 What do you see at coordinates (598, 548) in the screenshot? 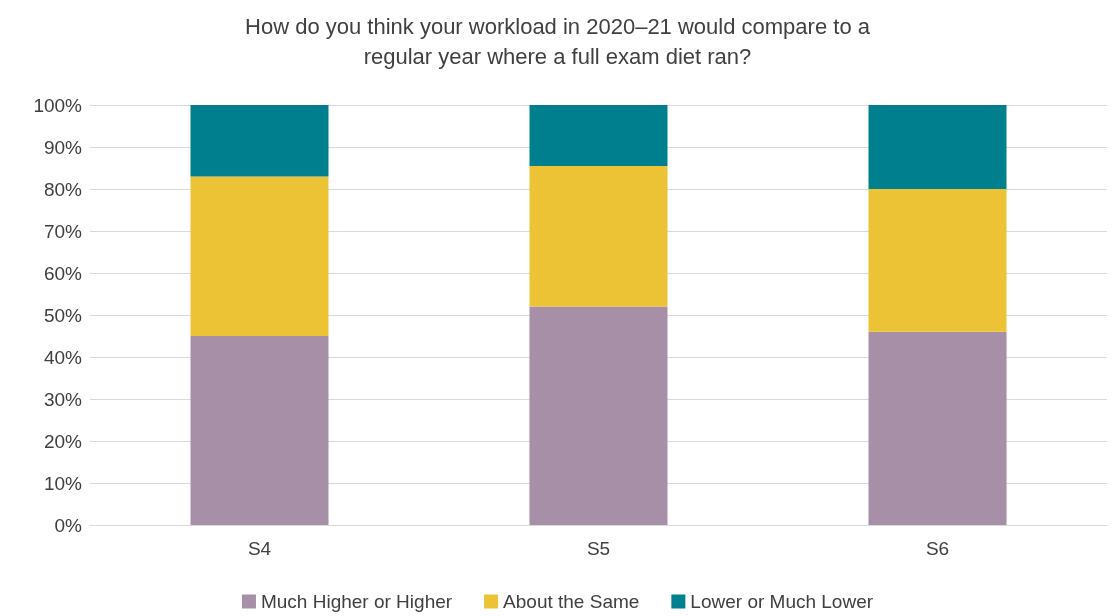
I see `x-tick-label: S5` at bounding box center [598, 548].